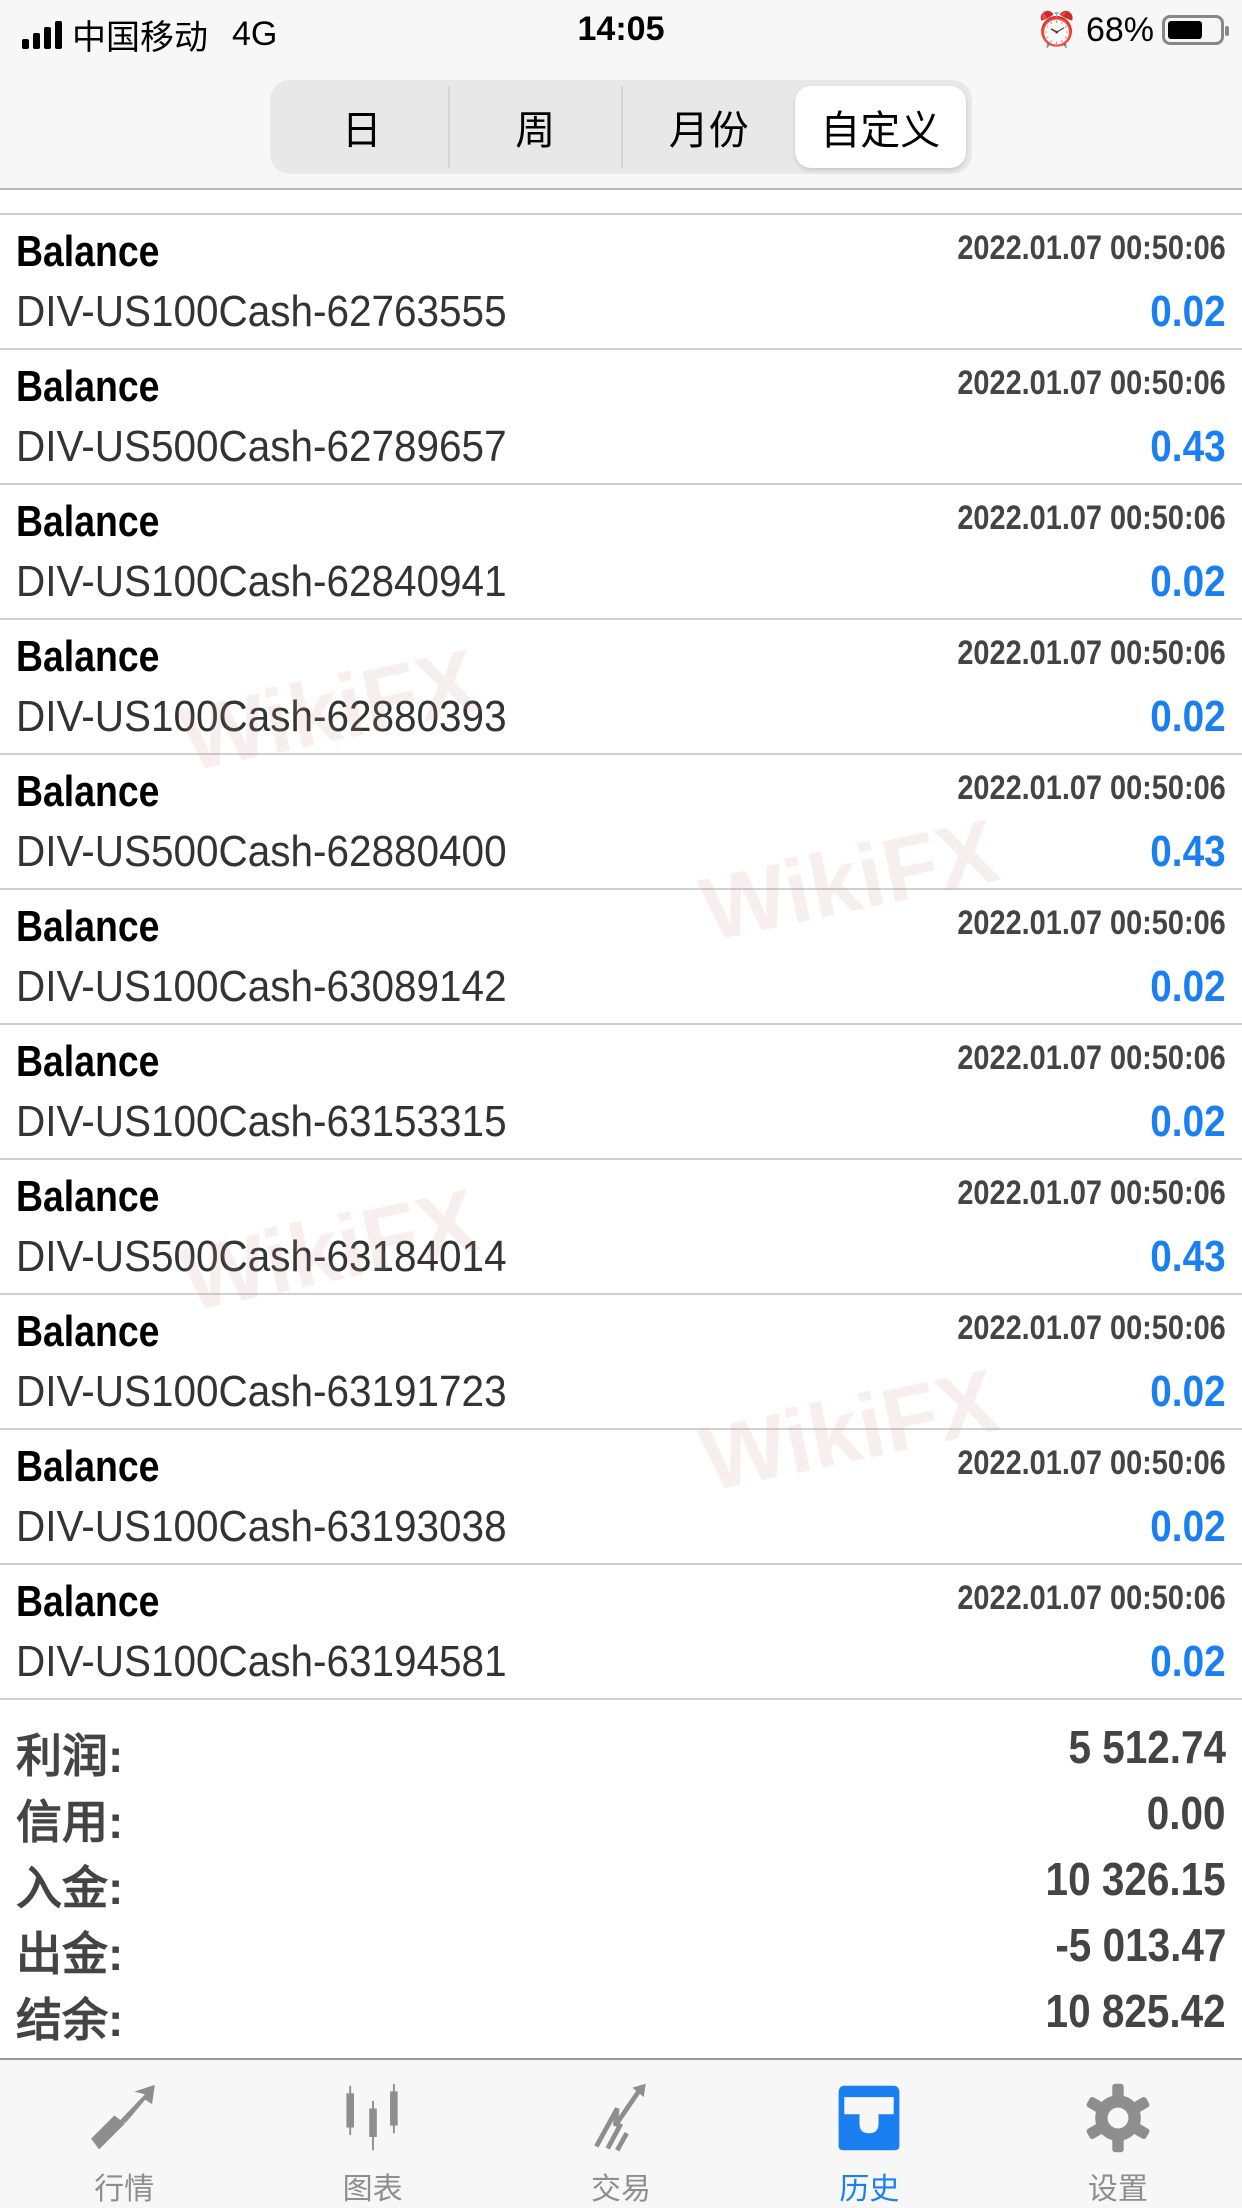 This screenshot has height=2208, width=1242. I want to click on segment-custom: 自定义, so click(880, 127).